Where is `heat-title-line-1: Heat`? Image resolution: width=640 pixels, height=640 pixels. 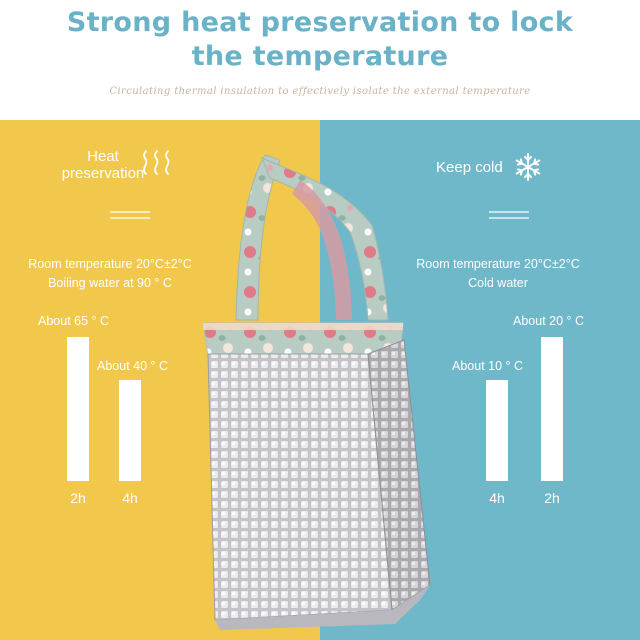 heat-title-line-1: Heat is located at coordinates (103, 156).